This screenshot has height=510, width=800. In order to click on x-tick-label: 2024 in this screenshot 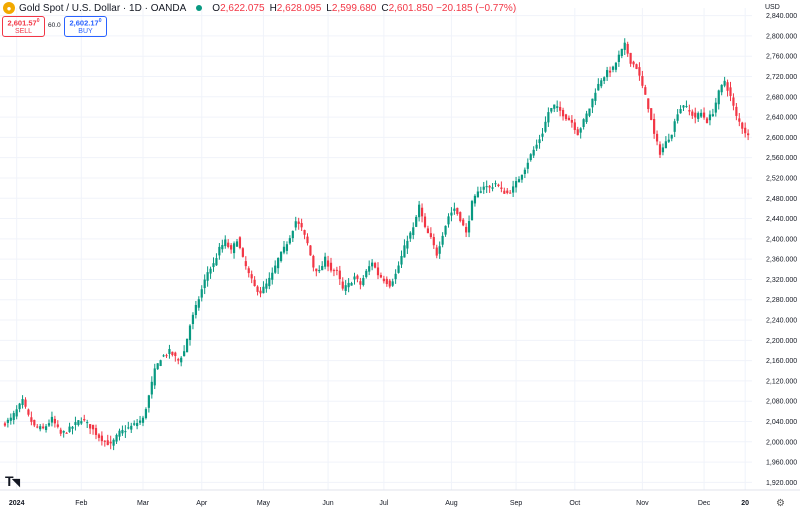, I will do `click(17, 503)`.